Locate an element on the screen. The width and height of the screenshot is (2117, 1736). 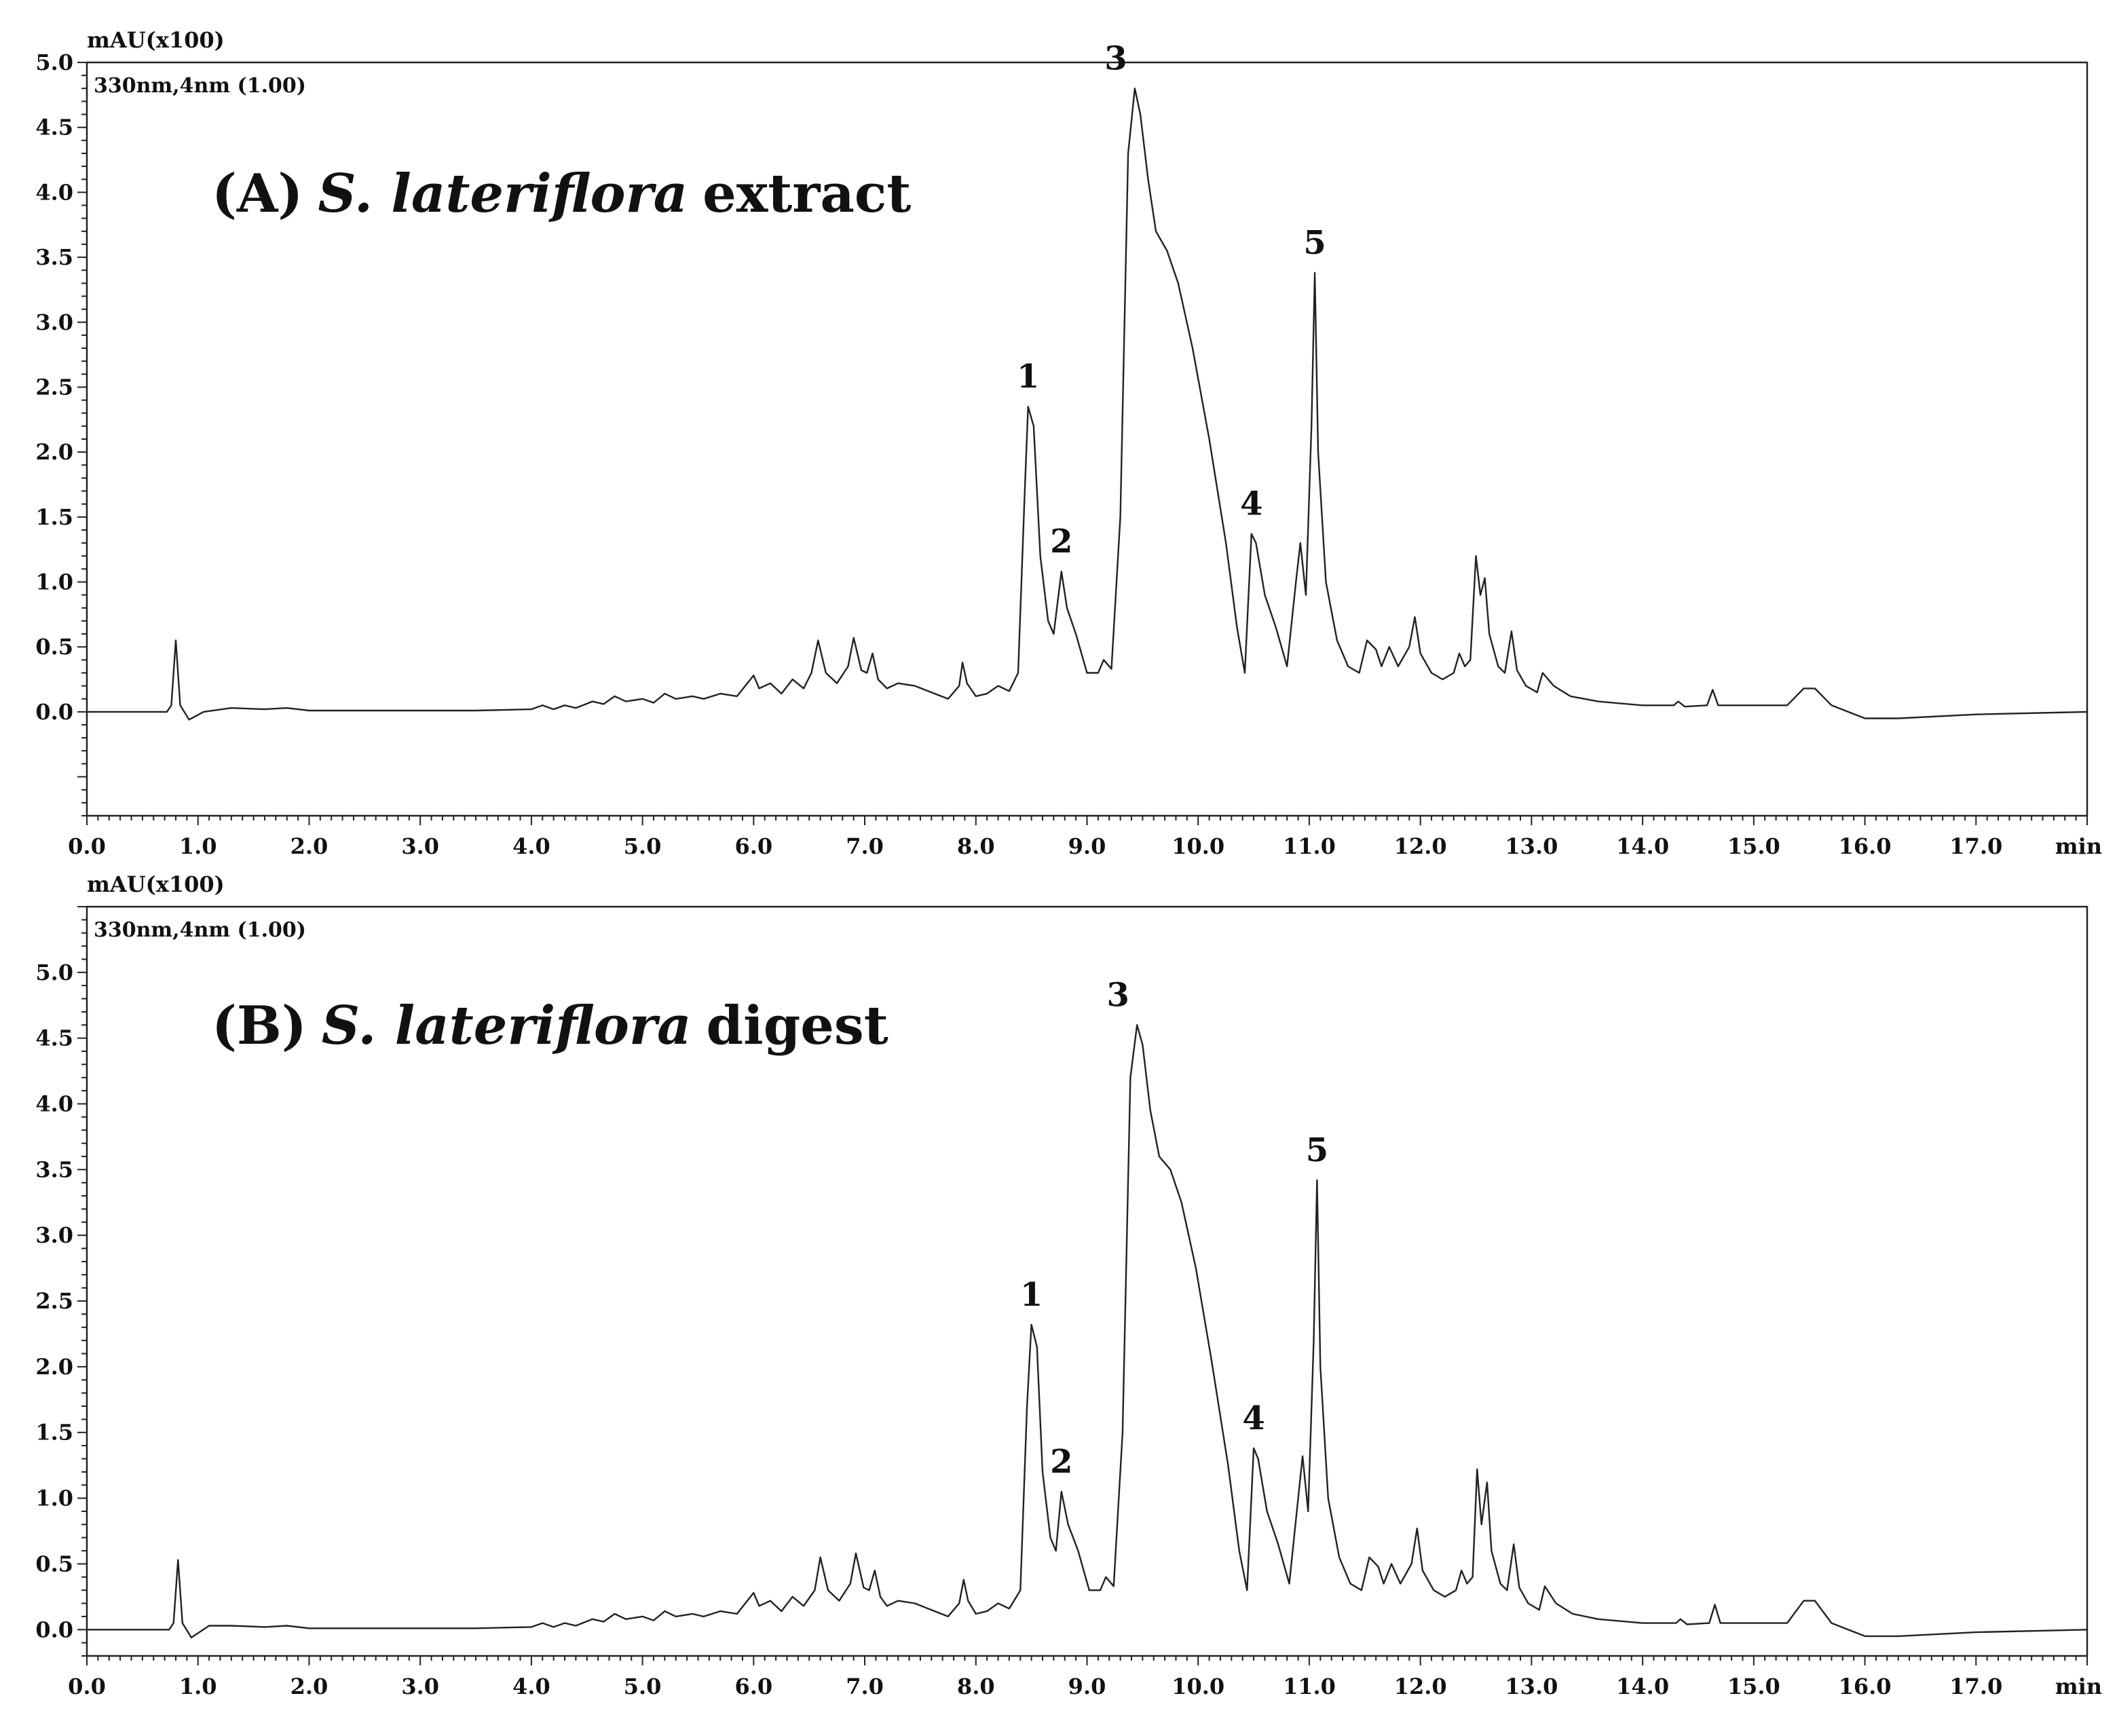
panel-title: (B) S. lateriflora digest is located at coordinates (550, 1026).